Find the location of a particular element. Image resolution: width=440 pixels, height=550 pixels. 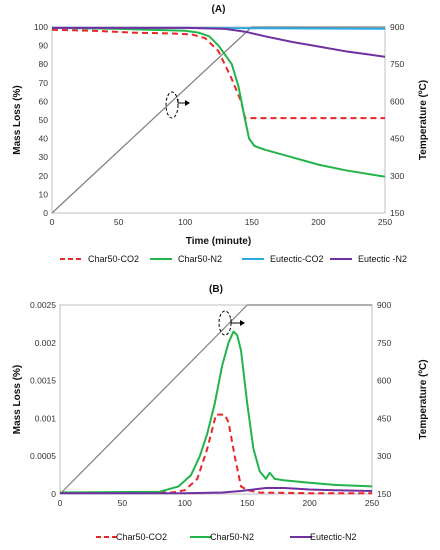

y-tick-label: 0.002 is located at coordinates (46, 343).